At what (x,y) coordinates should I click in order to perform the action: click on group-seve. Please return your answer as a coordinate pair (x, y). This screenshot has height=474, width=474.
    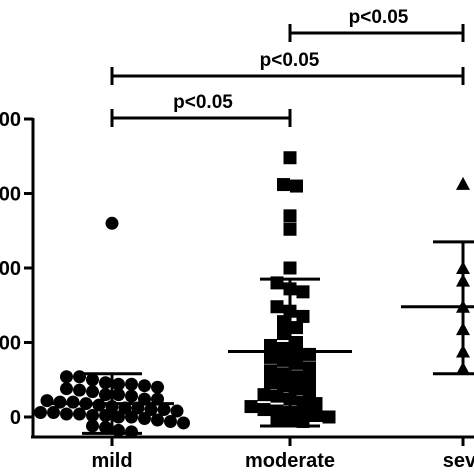
    Looking at the image, I should click on (437, 276).